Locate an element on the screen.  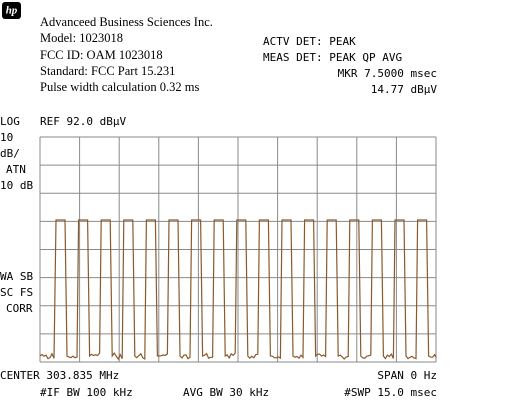
corr: CORR is located at coordinates (19, 308).